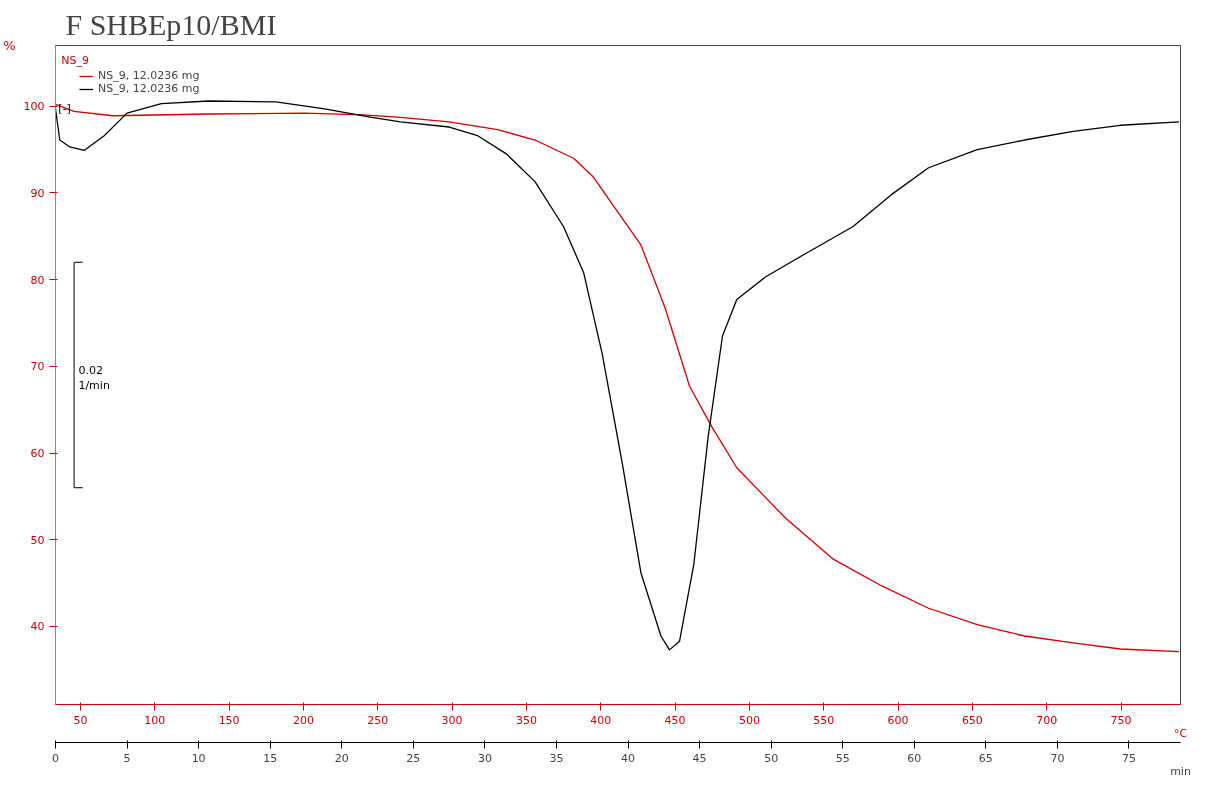 This screenshot has height=798, width=1217. What do you see at coordinates (155, 720) in the screenshot?
I see `x2-tick-label: 100` at bounding box center [155, 720].